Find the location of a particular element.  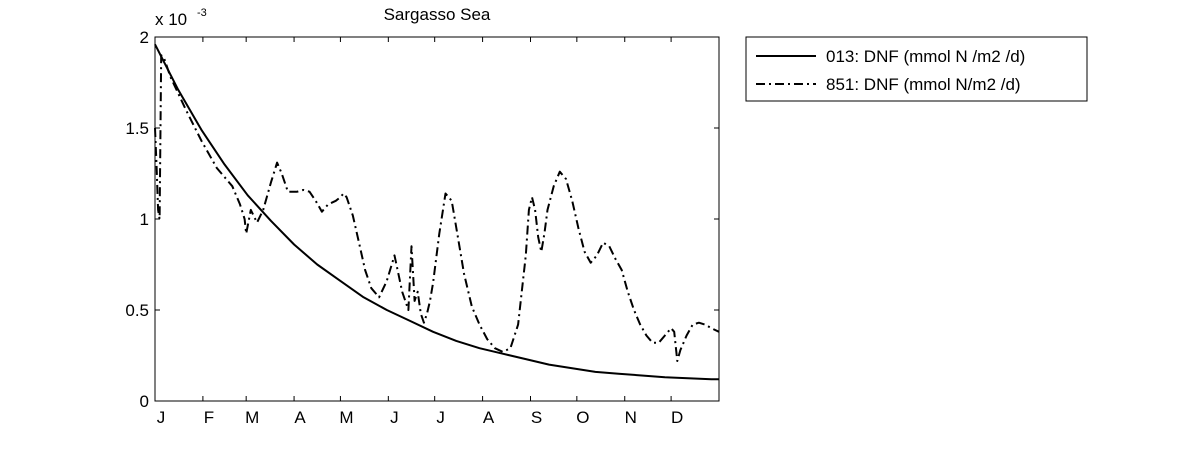

x-tick-label-10: N is located at coordinates (631, 417).